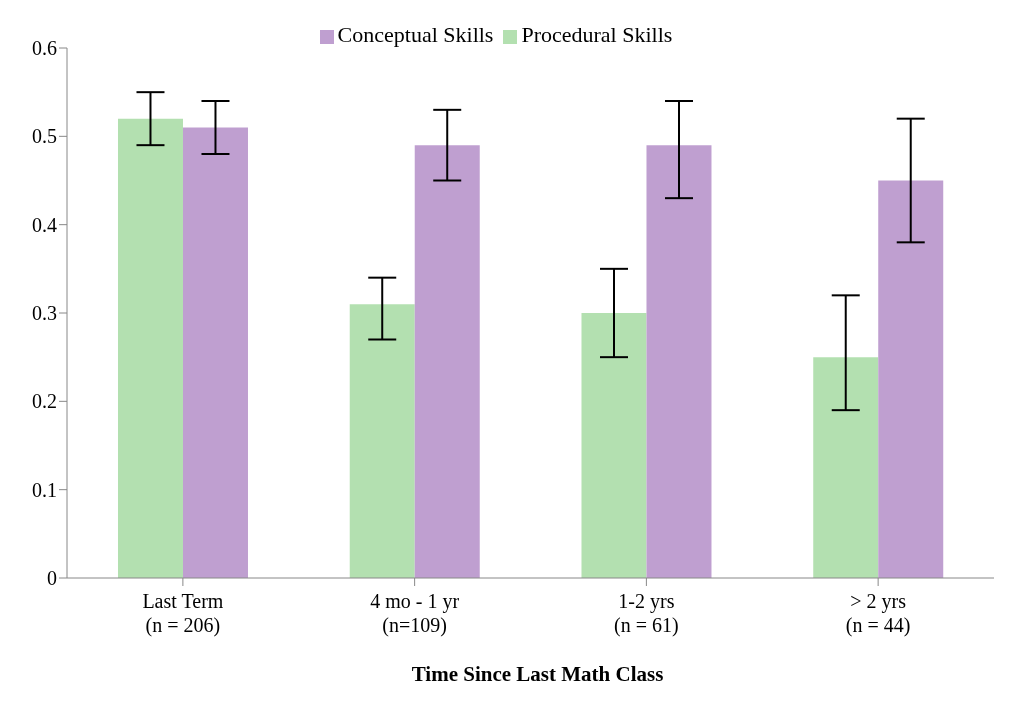  What do you see at coordinates (52, 578) in the screenshot?
I see `y-tick-label: 0` at bounding box center [52, 578].